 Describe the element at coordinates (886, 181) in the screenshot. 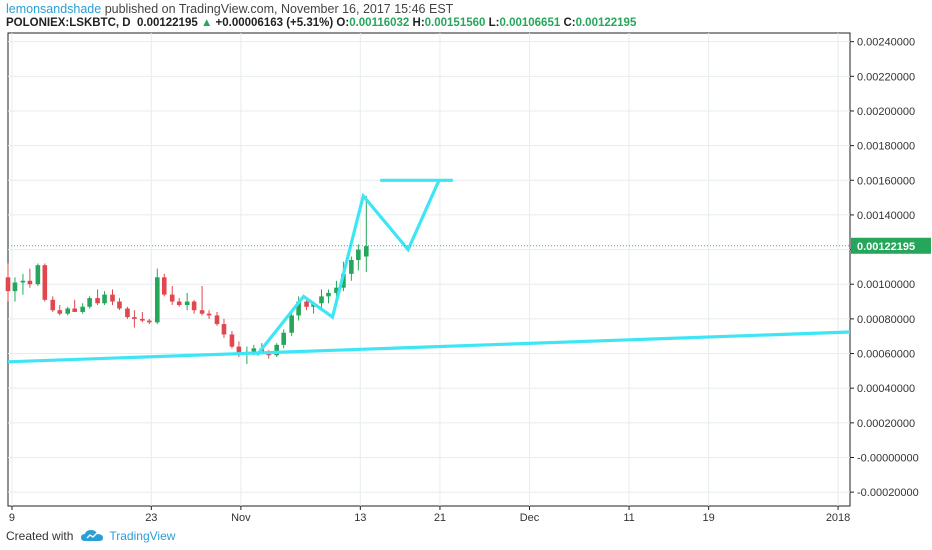

I see `y-tick-label: 0.00160000` at that location.